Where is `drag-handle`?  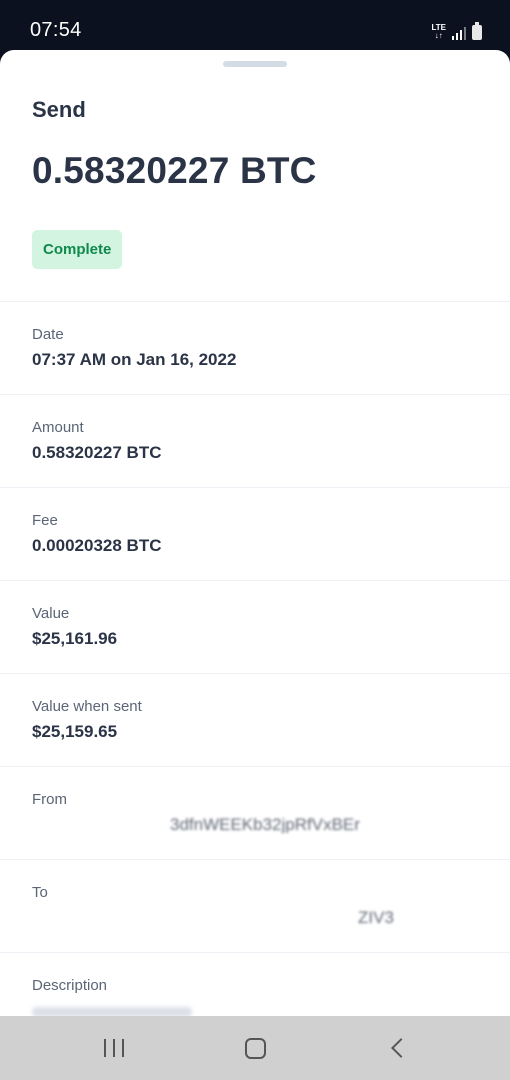
drag-handle is located at coordinates (255, 64).